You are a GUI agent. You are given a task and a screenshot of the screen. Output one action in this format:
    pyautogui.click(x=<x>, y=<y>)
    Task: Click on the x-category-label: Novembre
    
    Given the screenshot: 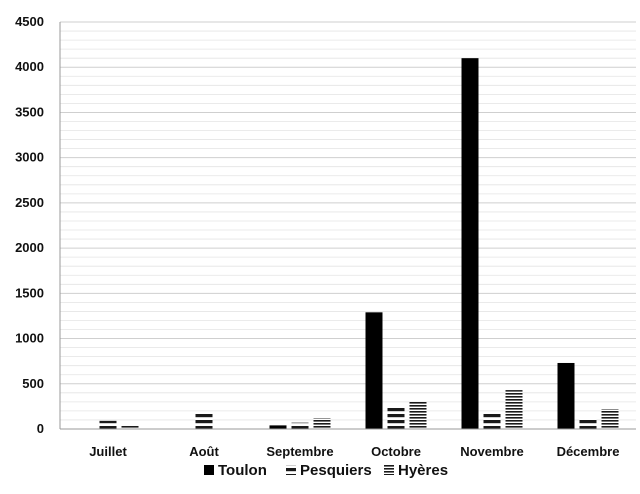 What is the action you would take?
    pyautogui.click(x=492, y=451)
    